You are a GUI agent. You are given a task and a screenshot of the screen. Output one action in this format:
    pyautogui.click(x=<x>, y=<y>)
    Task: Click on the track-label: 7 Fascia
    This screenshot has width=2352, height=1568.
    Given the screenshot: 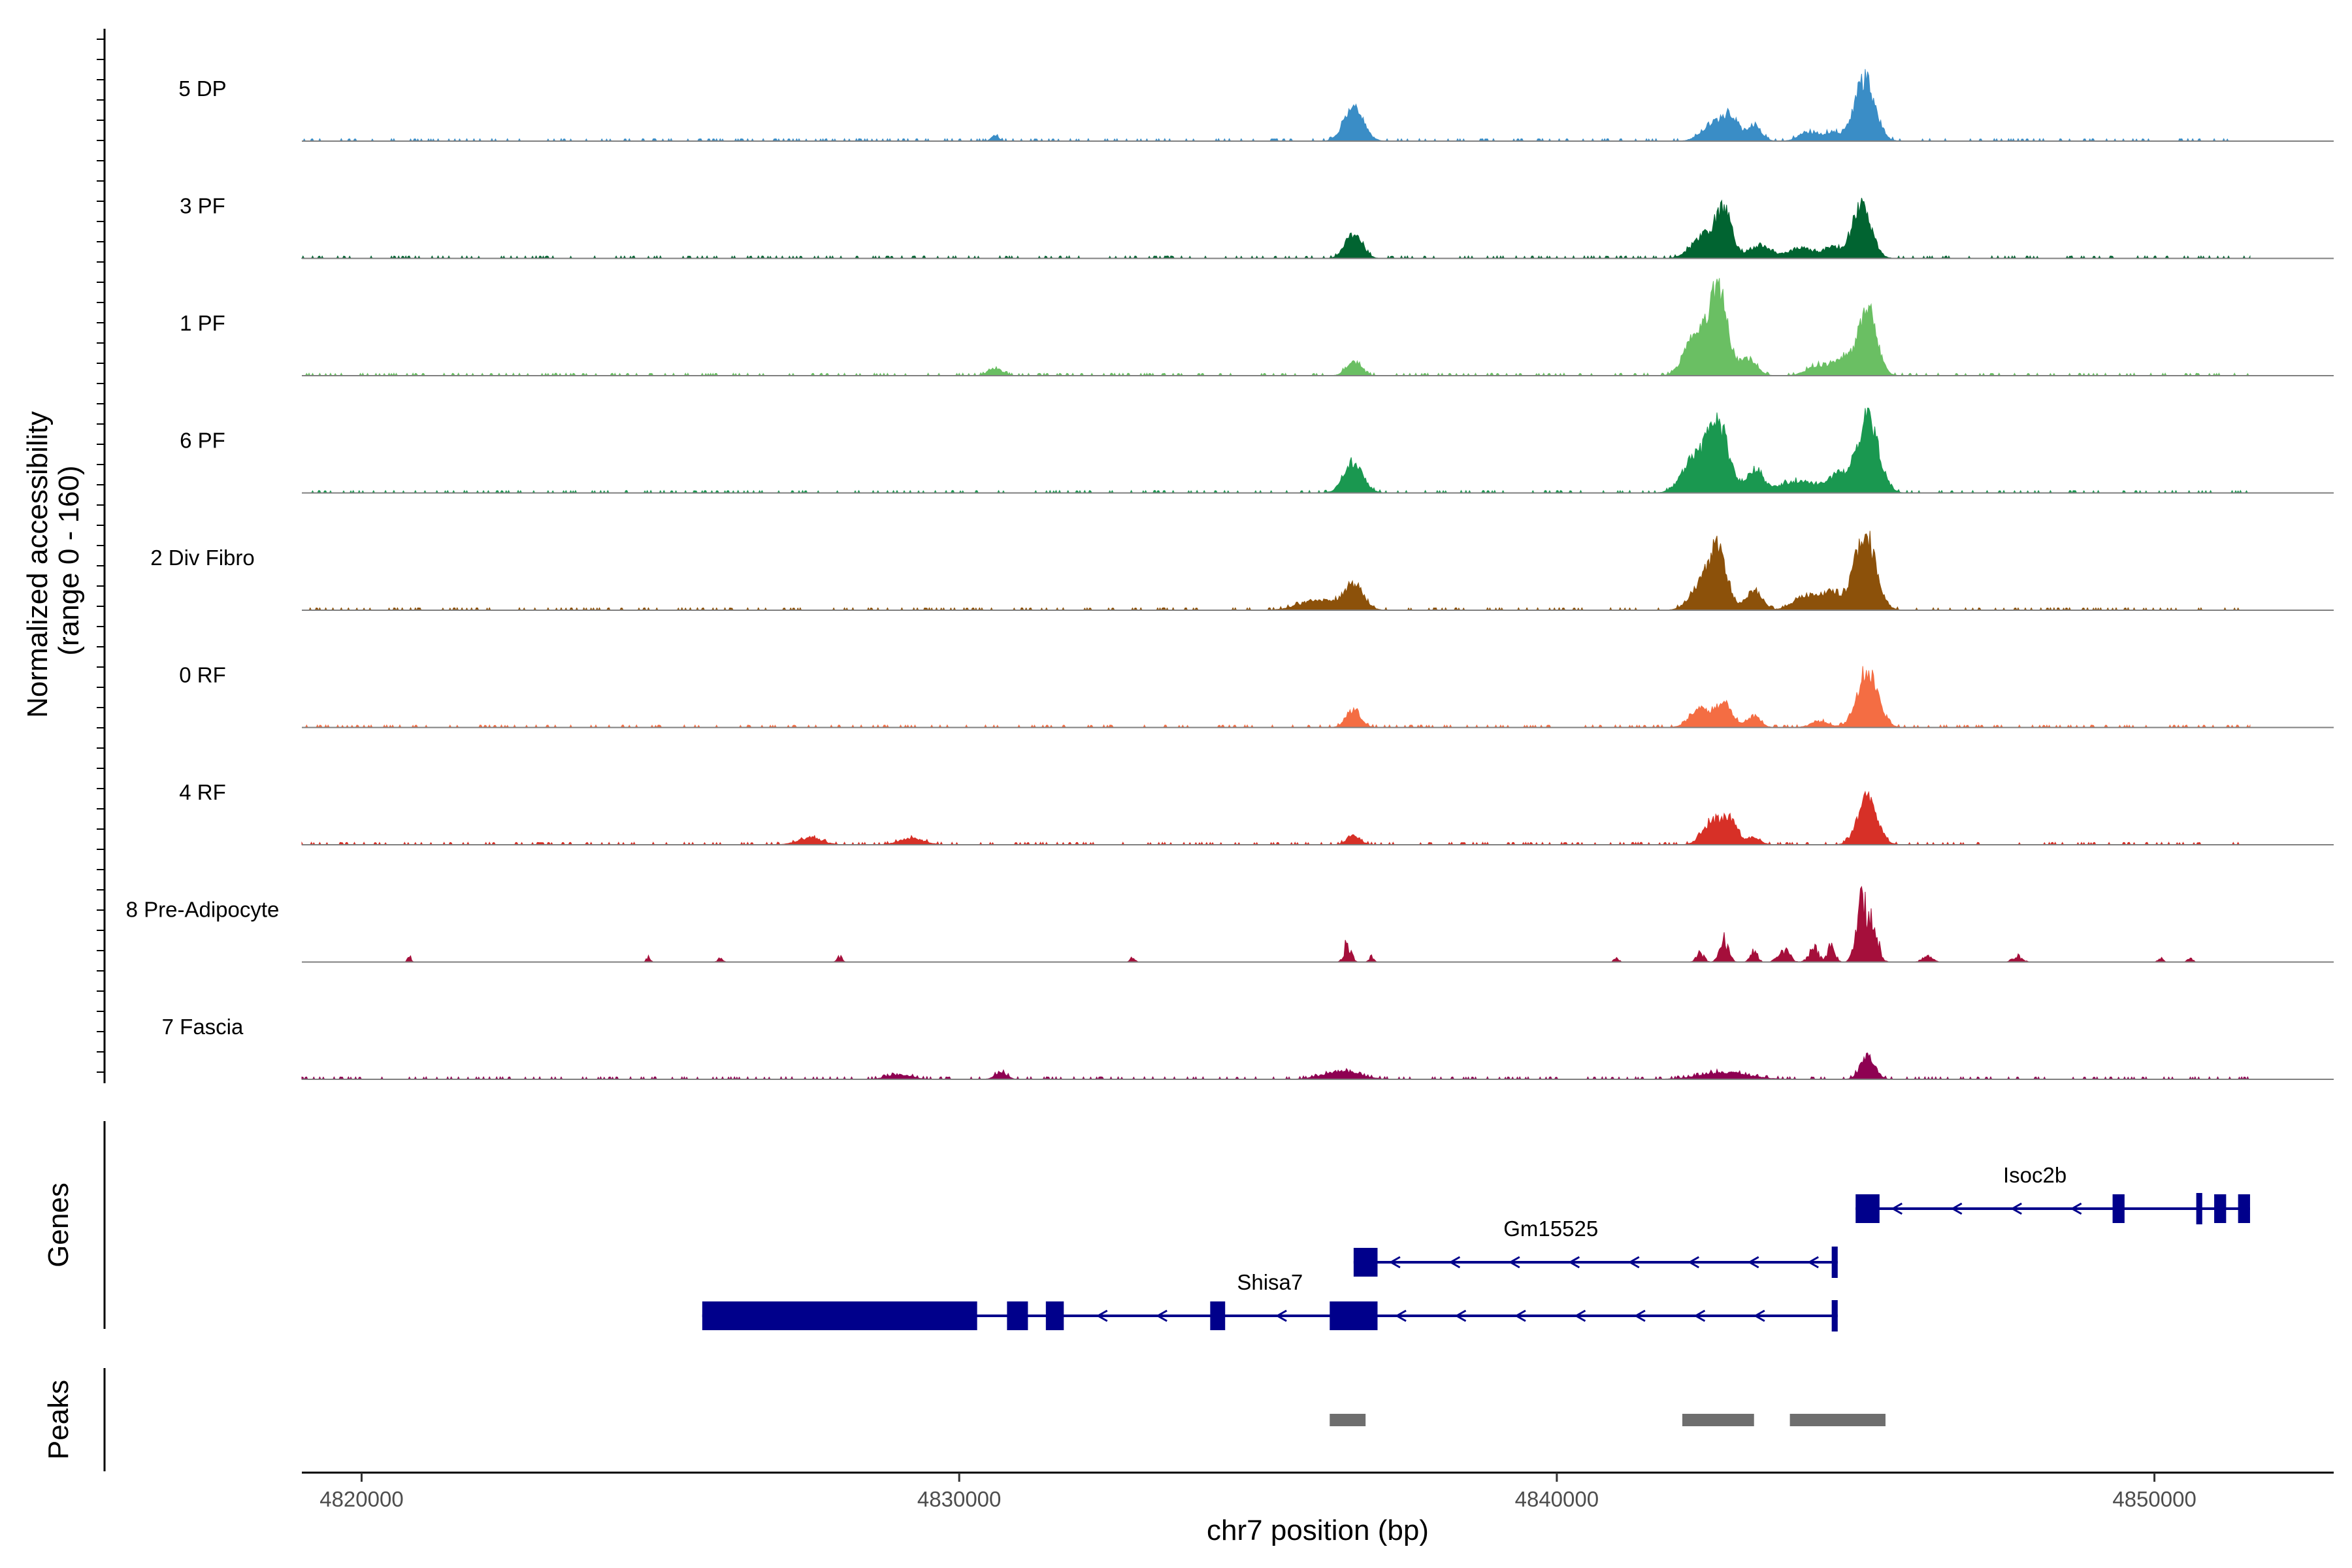 What is the action you would take?
    pyautogui.click(x=203, y=1027)
    